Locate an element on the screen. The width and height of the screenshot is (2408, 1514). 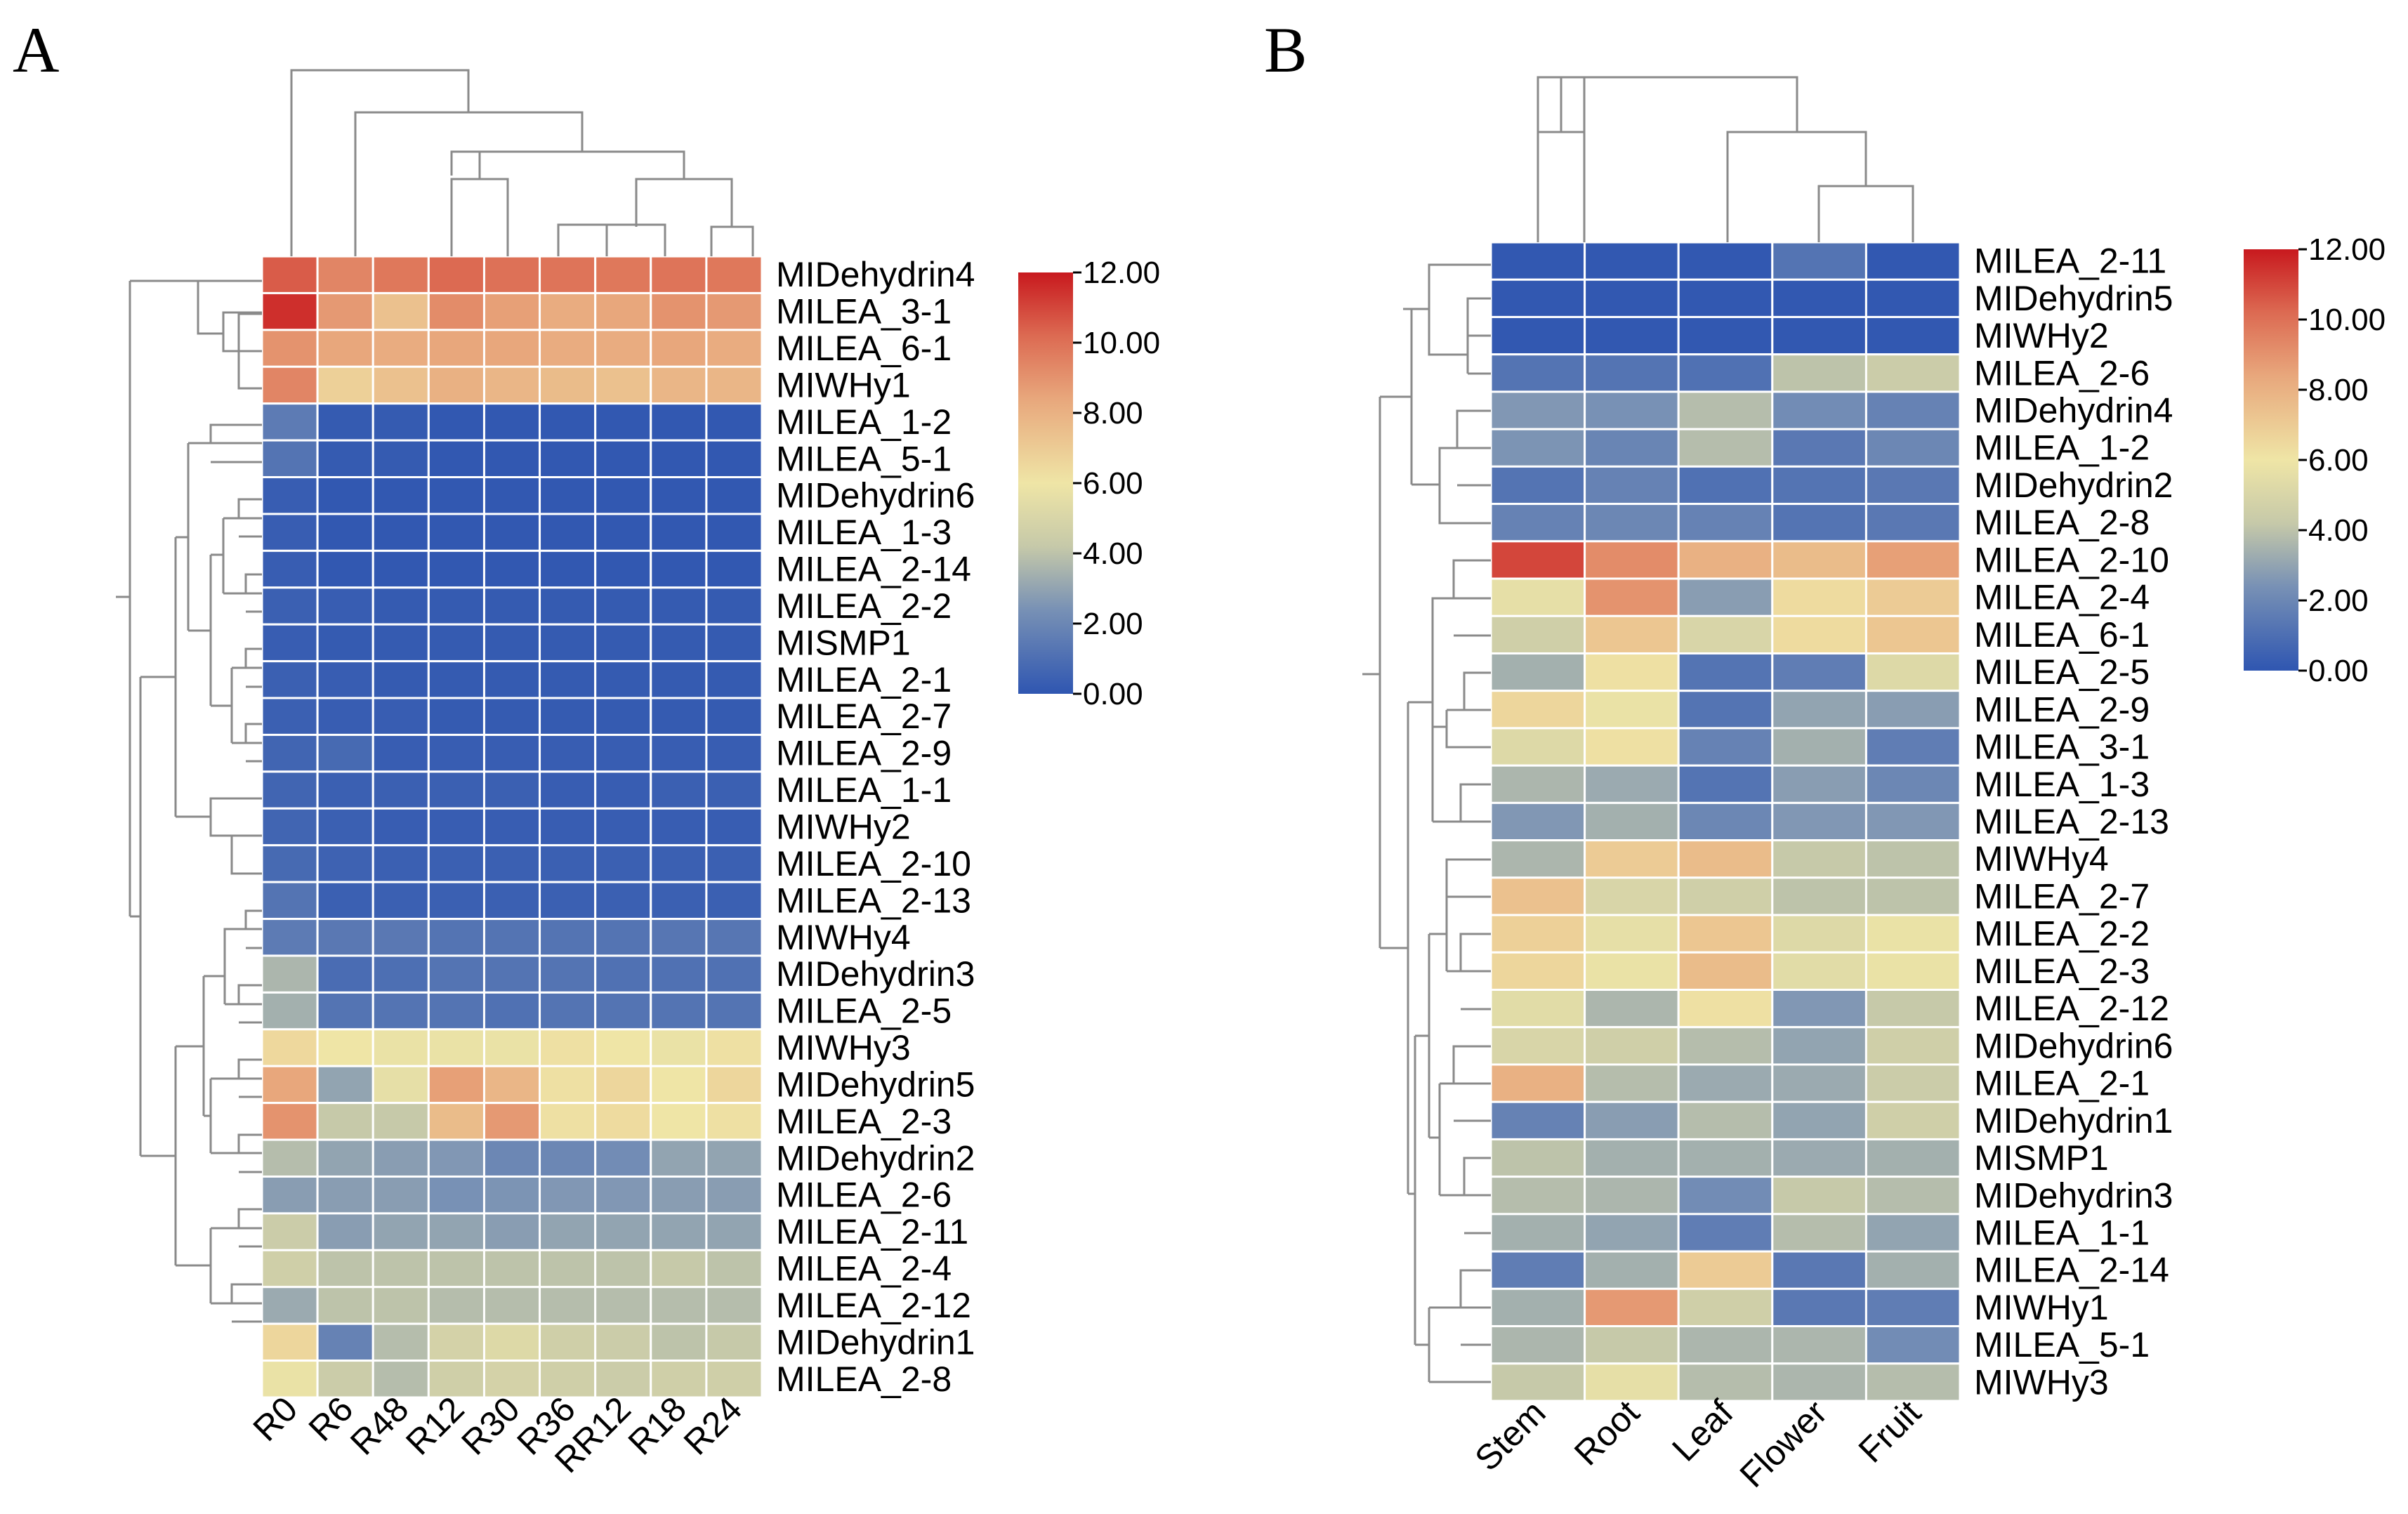
colorbar-tick-label: 6.00 is located at coordinates (2338, 460).